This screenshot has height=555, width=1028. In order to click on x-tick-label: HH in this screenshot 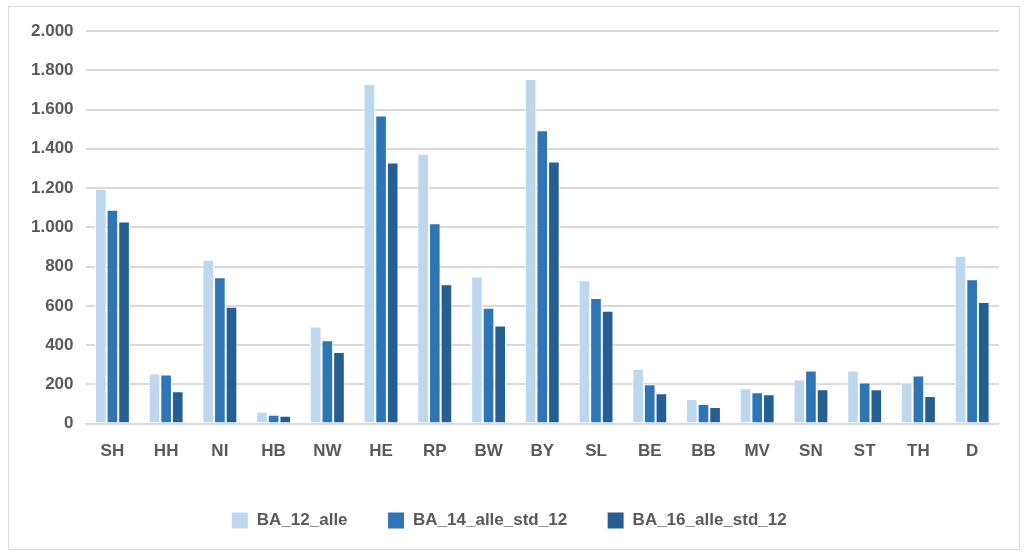, I will do `click(166, 451)`.